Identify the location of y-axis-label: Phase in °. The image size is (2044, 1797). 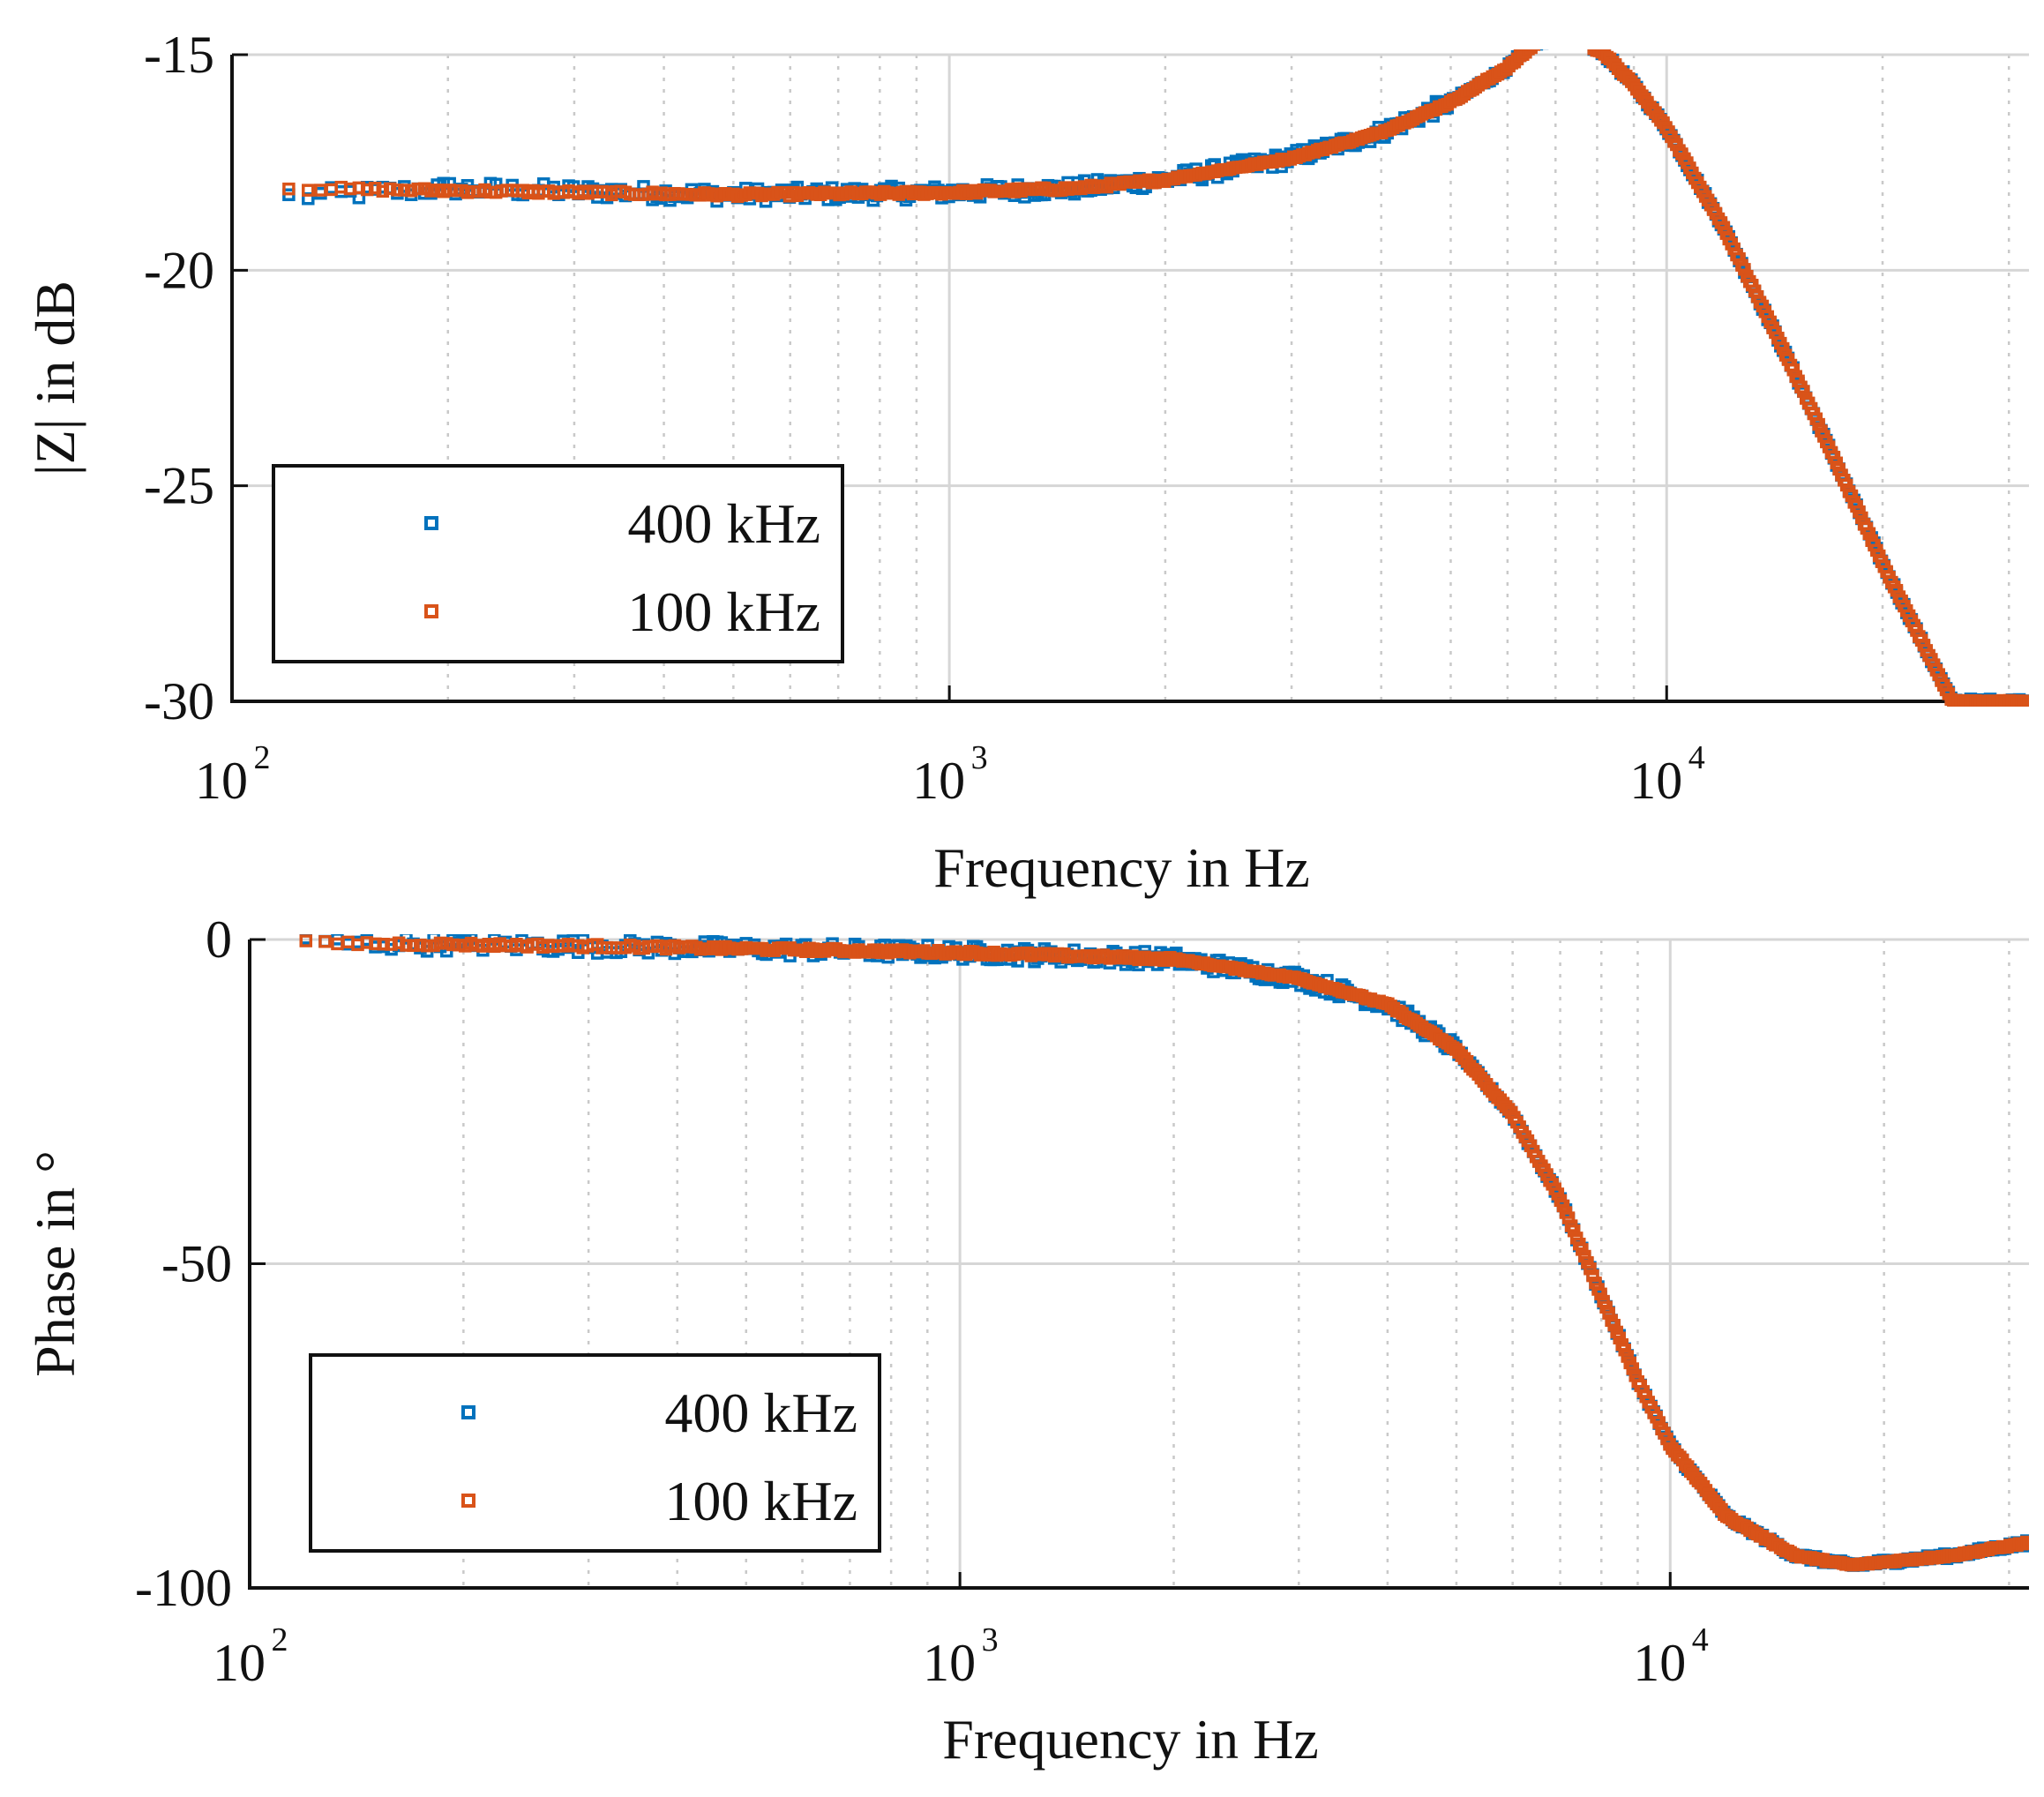
(55, 1263).